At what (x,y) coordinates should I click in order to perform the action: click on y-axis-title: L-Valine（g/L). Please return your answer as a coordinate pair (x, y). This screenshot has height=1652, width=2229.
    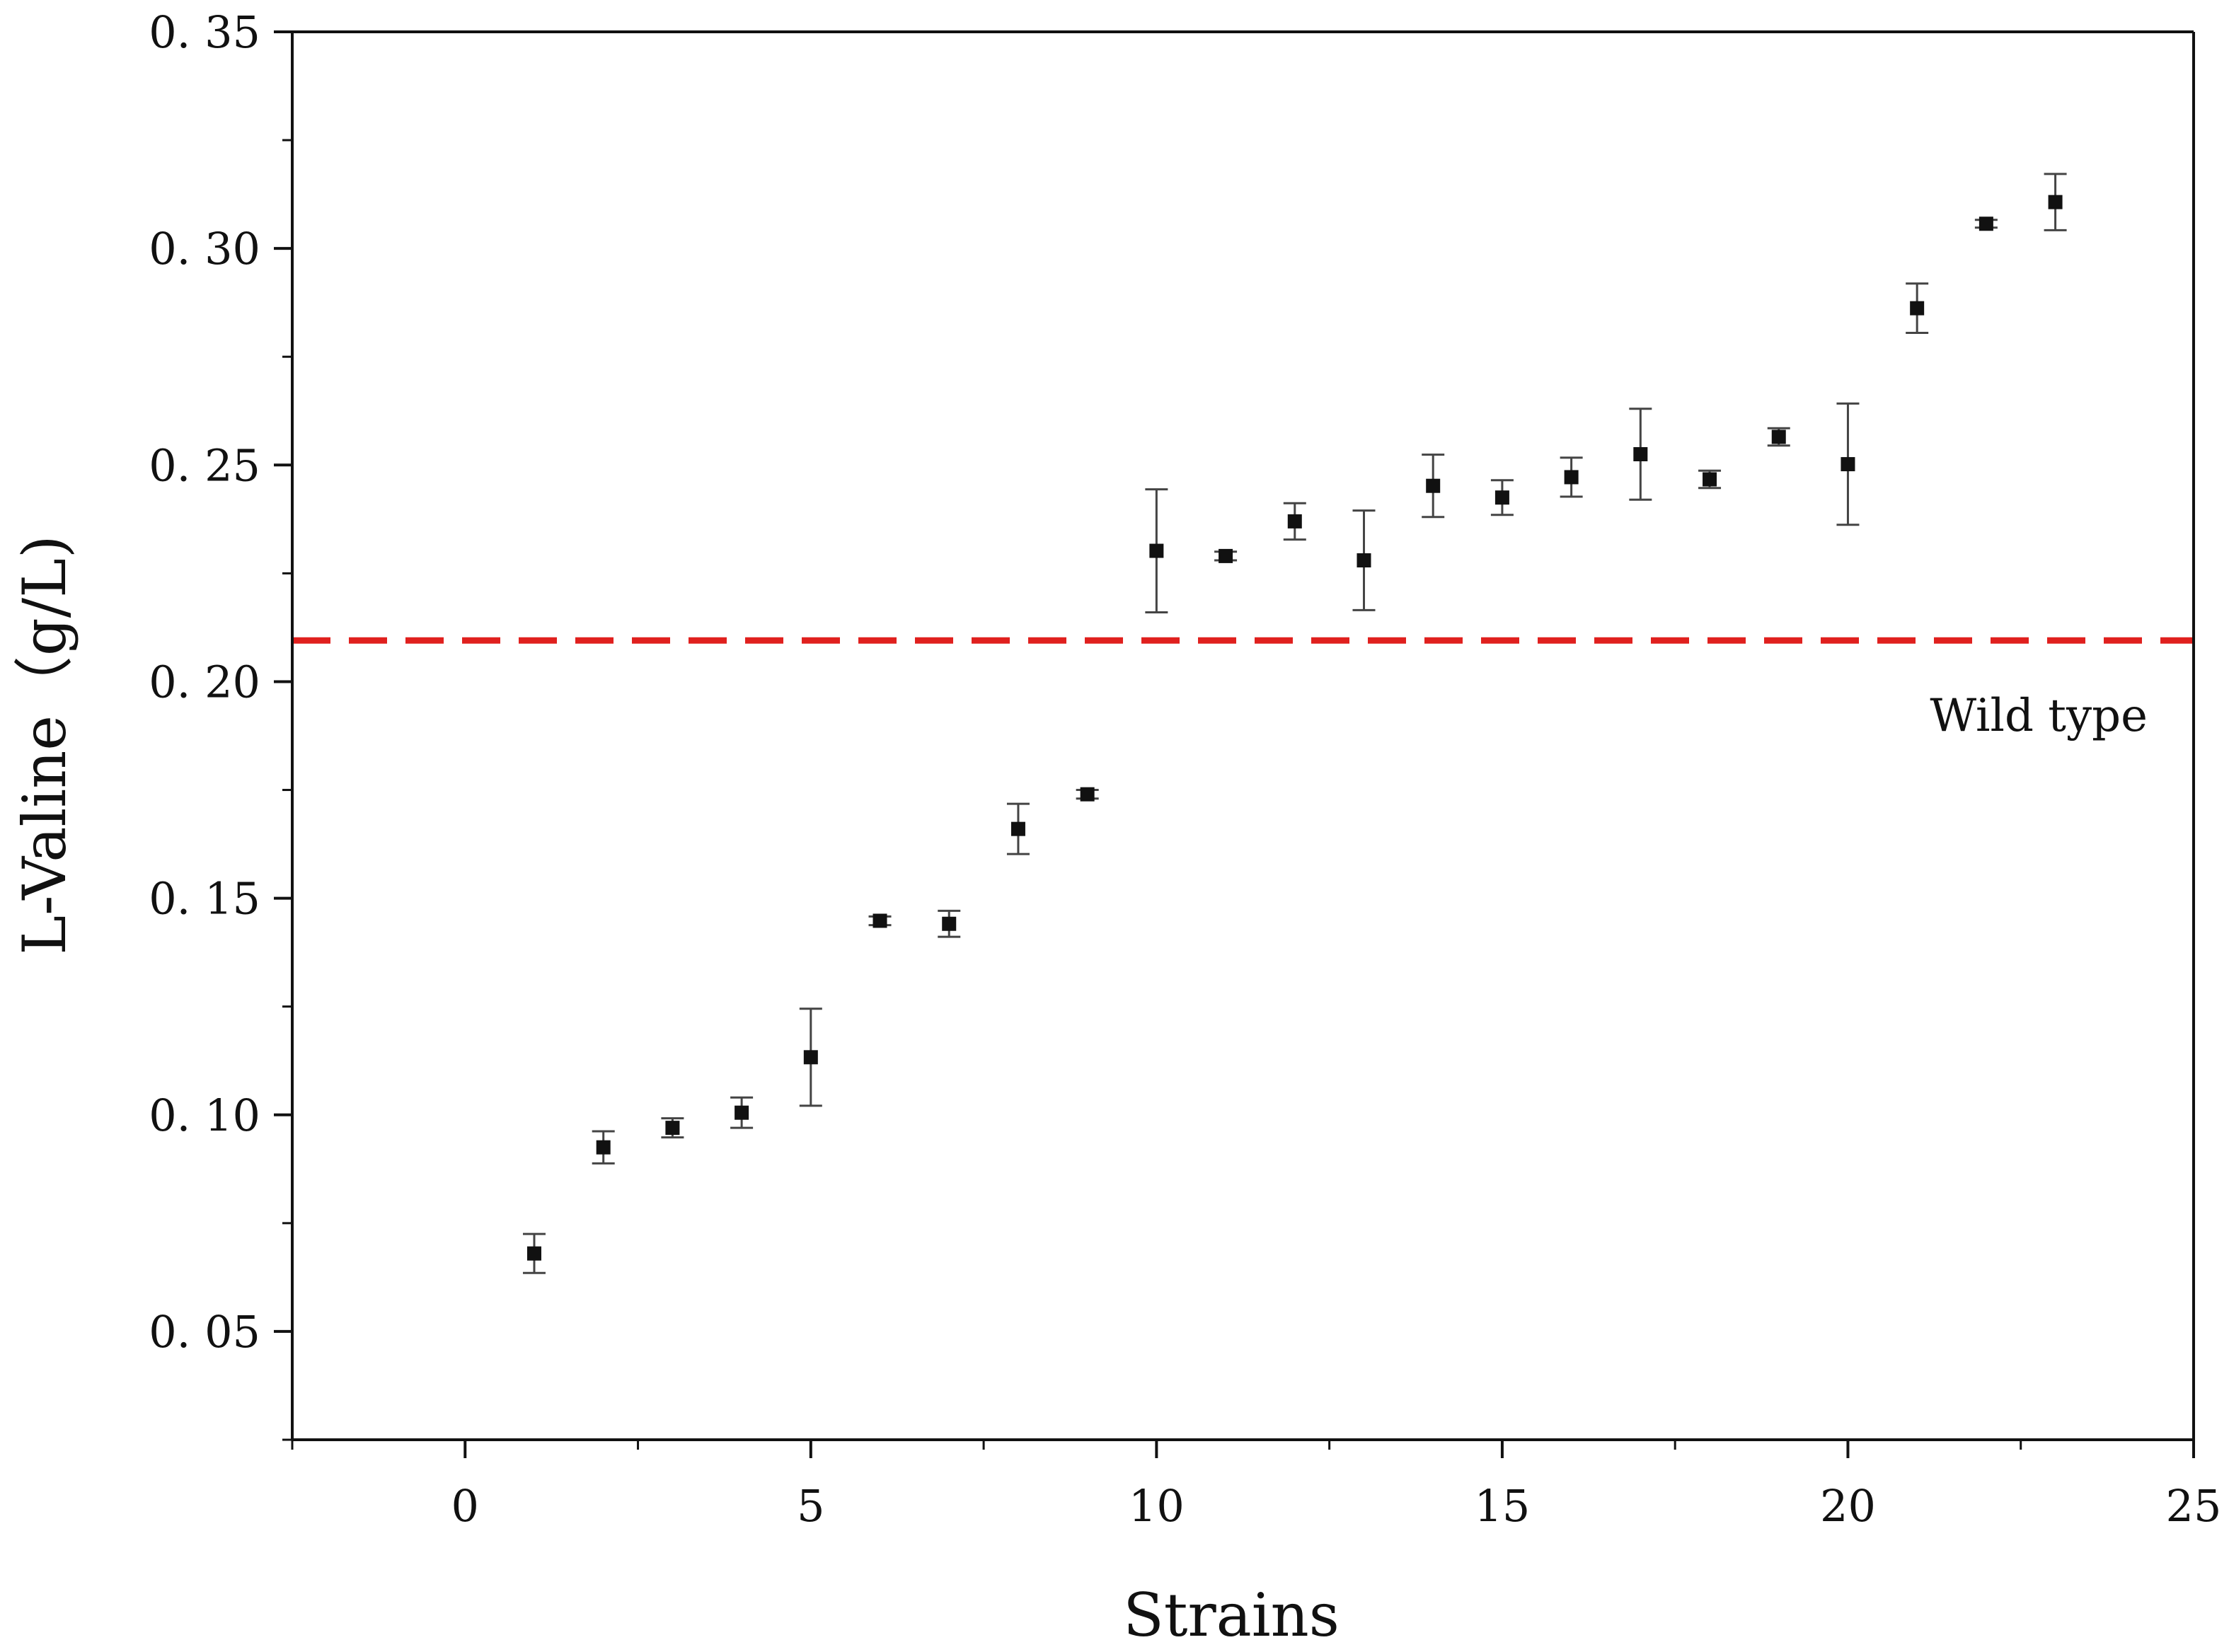
    Looking at the image, I should click on (44, 744).